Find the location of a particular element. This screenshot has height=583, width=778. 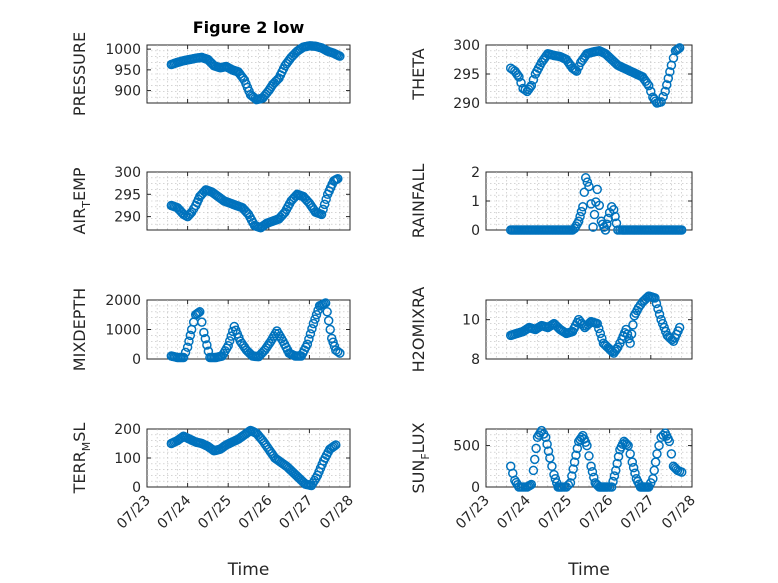

y-tick-label: 500 is located at coordinates (466, 447).